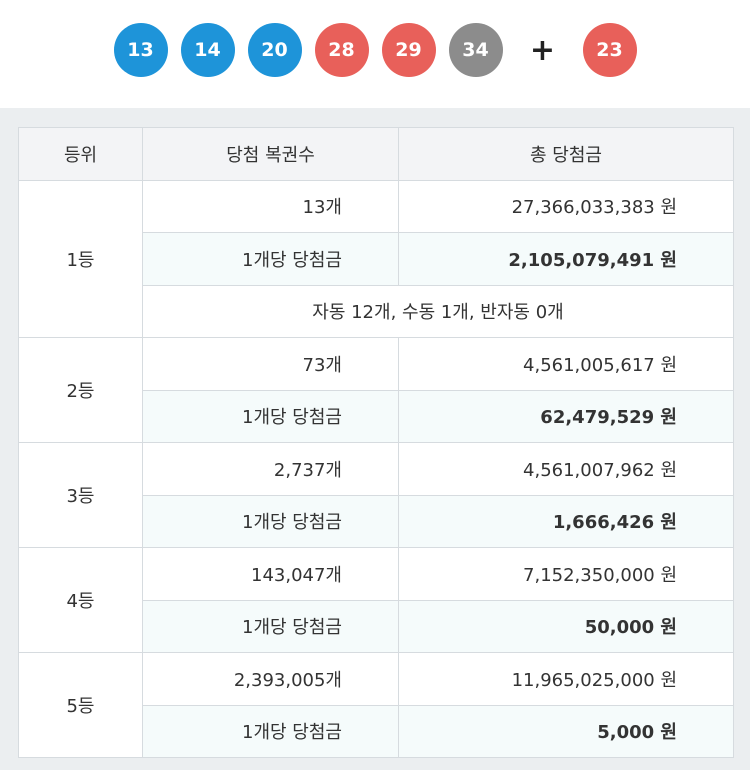 This screenshot has width=750, height=770. I want to click on table-row: 4등 143,047개 7,152,350,000 원, so click(376, 600).